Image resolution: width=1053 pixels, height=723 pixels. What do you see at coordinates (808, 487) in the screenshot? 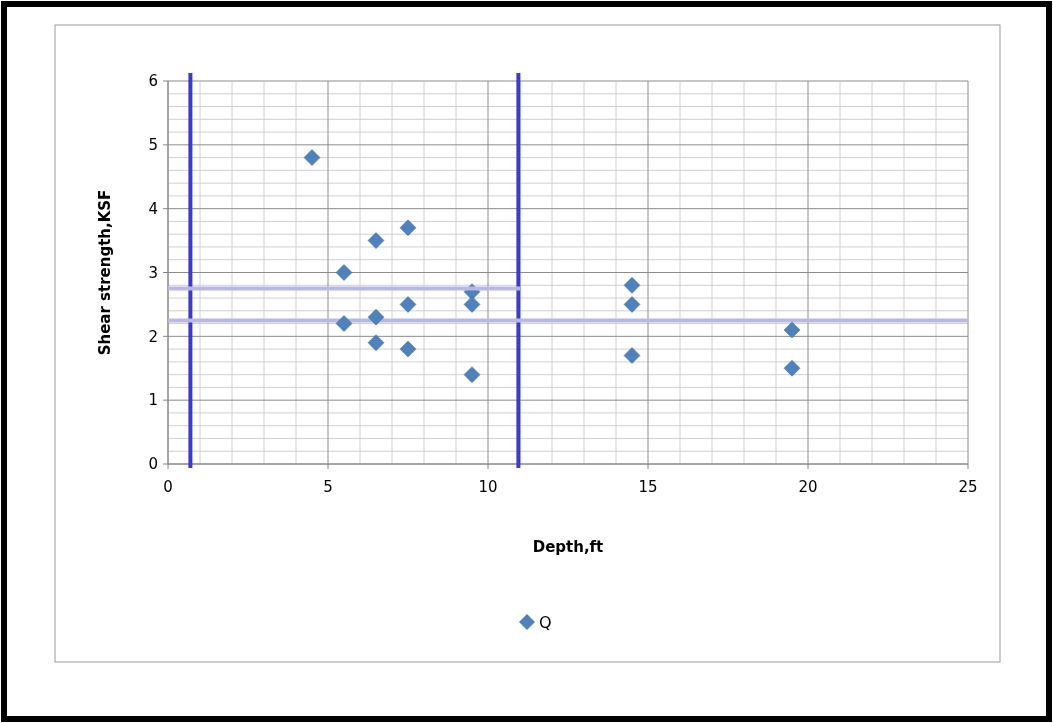
I see `x-tick-label: 20` at bounding box center [808, 487].